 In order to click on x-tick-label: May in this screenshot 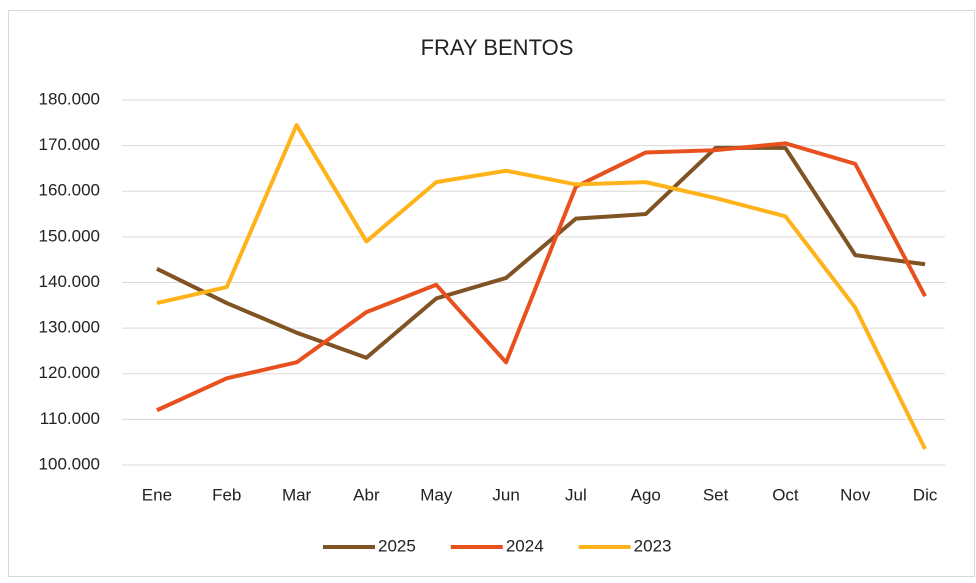, I will do `click(436, 494)`.